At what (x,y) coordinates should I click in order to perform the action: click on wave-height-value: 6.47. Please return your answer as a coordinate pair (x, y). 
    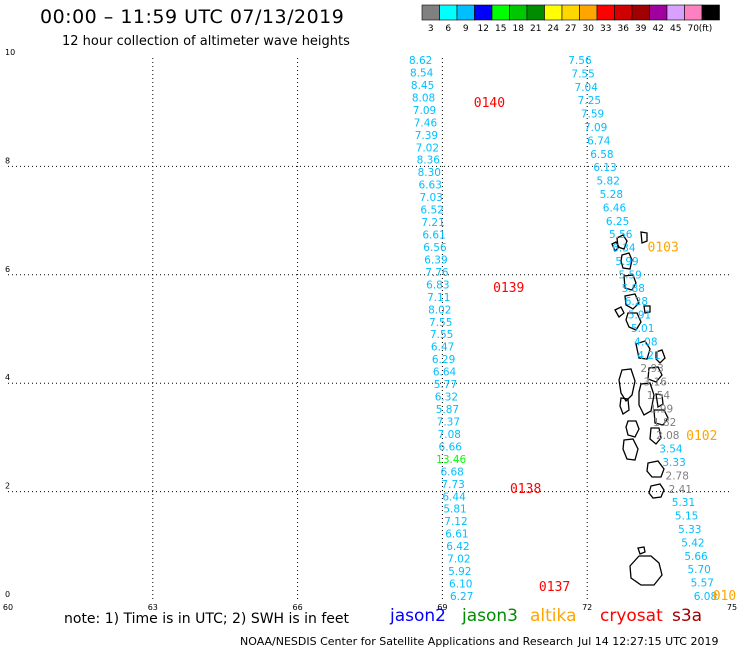
    Looking at the image, I should click on (442, 348).